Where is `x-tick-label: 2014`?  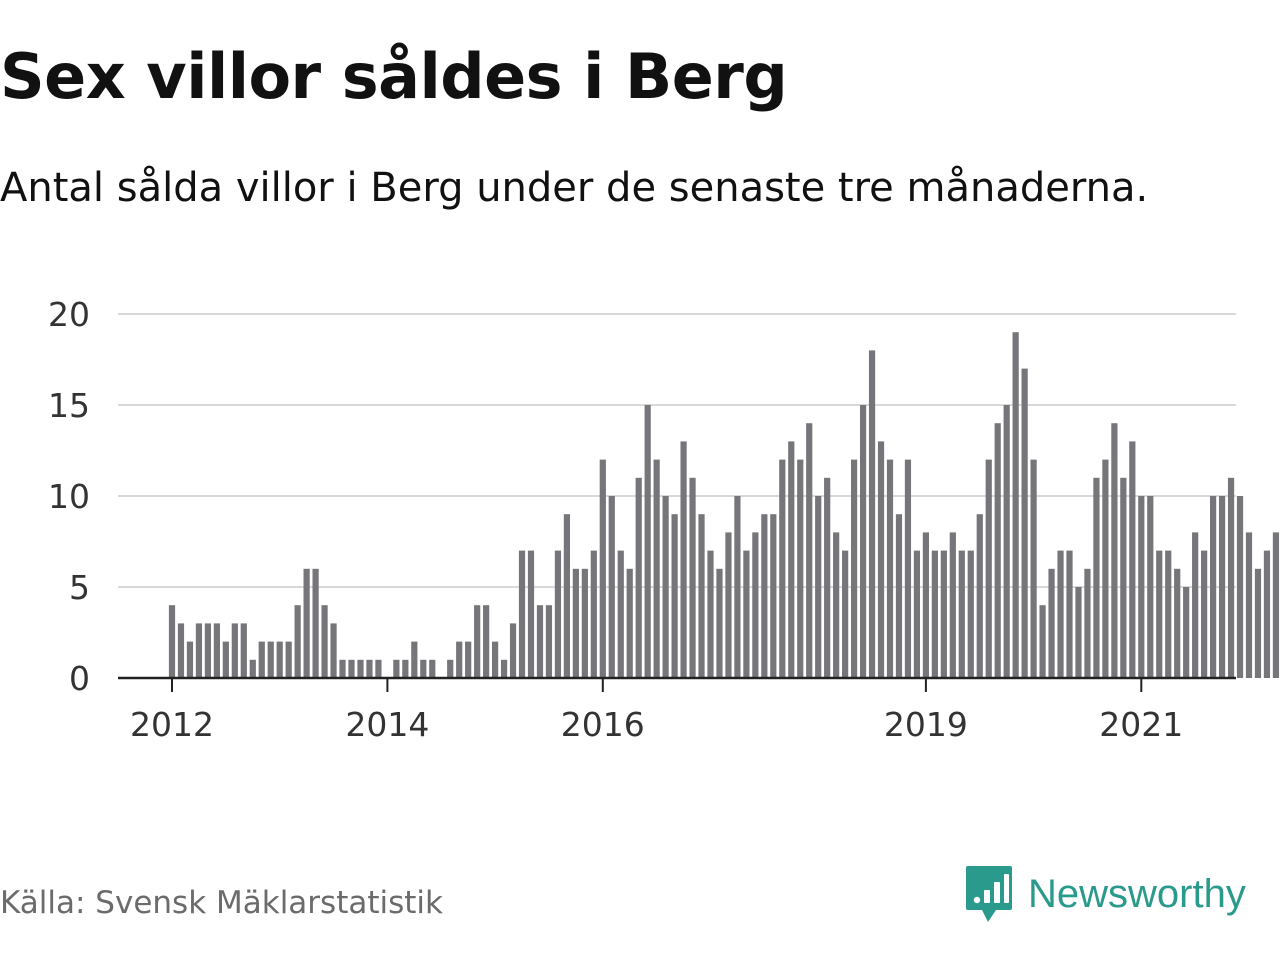
x-tick-label: 2014 is located at coordinates (387, 724).